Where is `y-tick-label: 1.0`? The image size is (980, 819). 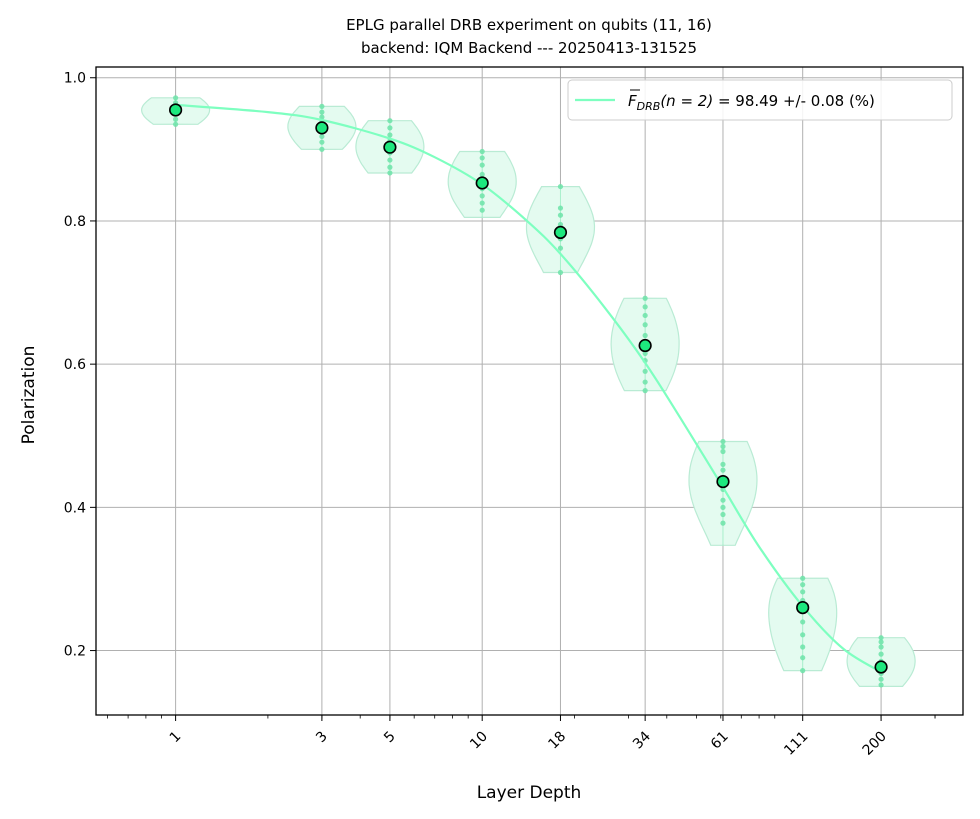 y-tick-label: 1.0 is located at coordinates (75, 79).